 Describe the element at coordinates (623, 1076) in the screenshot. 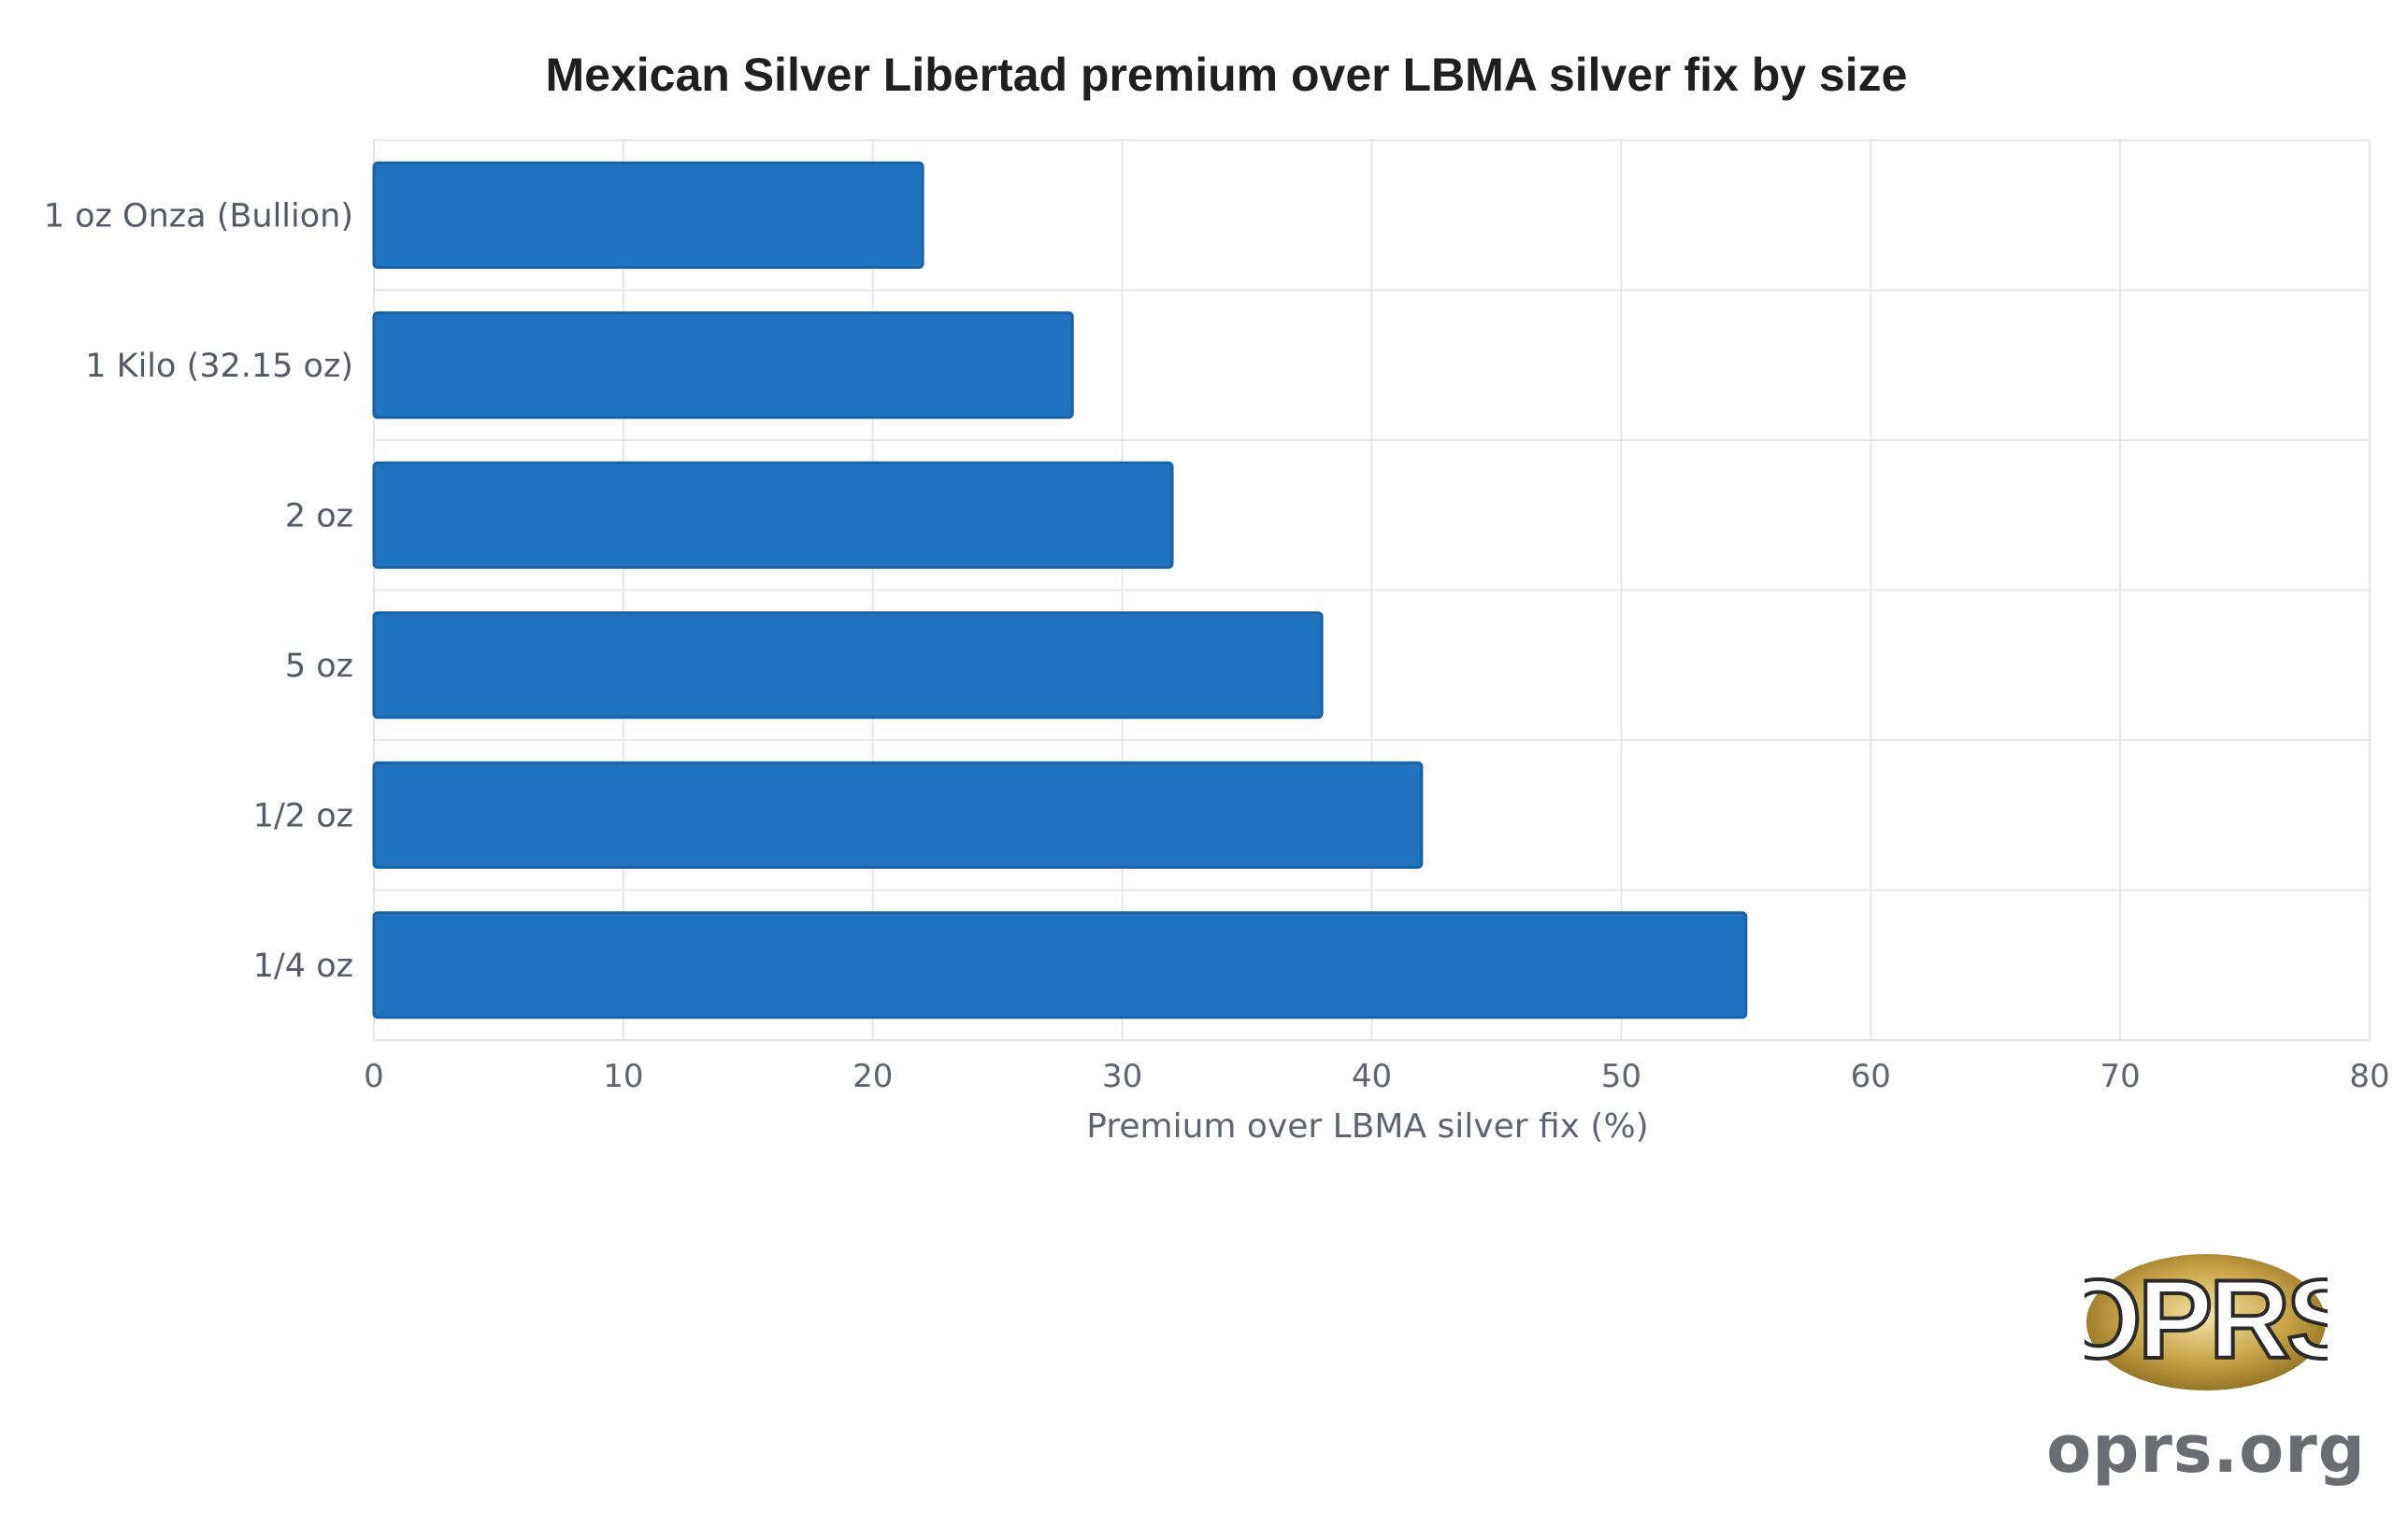

I see `x-tick-label: 10` at that location.